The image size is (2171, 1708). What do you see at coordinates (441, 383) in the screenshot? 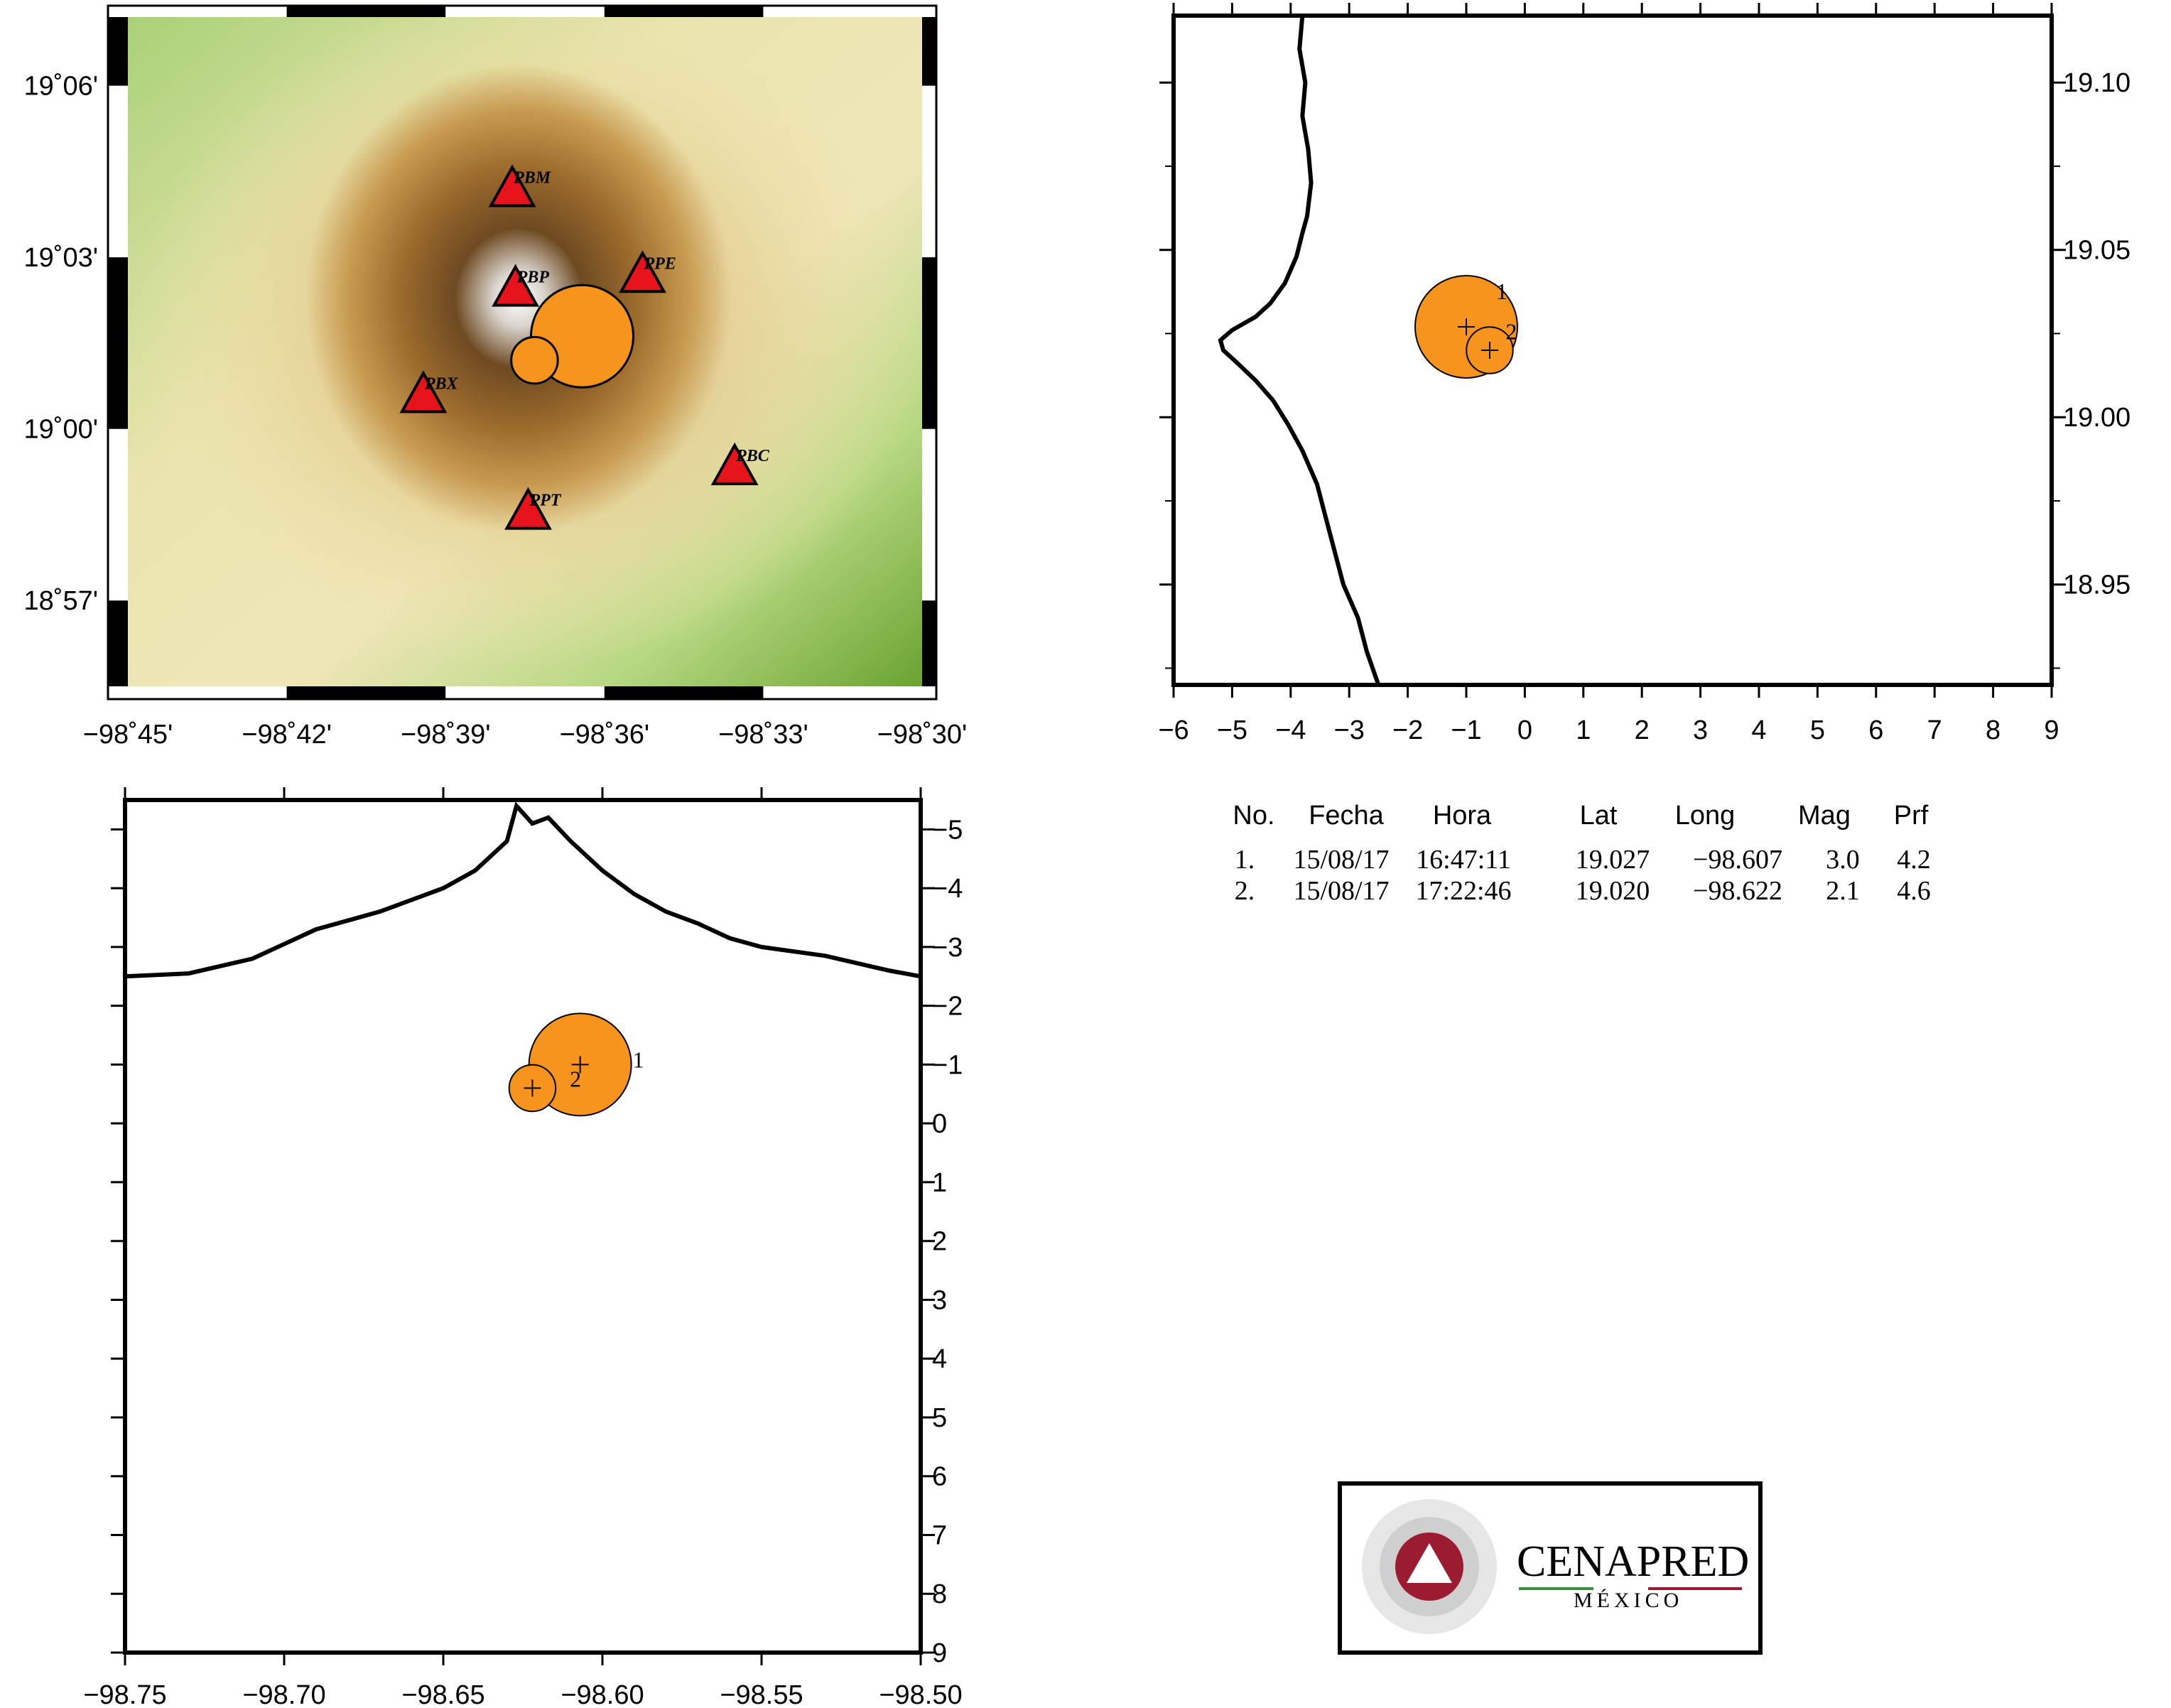
I see `station-label: PBX` at bounding box center [441, 383].